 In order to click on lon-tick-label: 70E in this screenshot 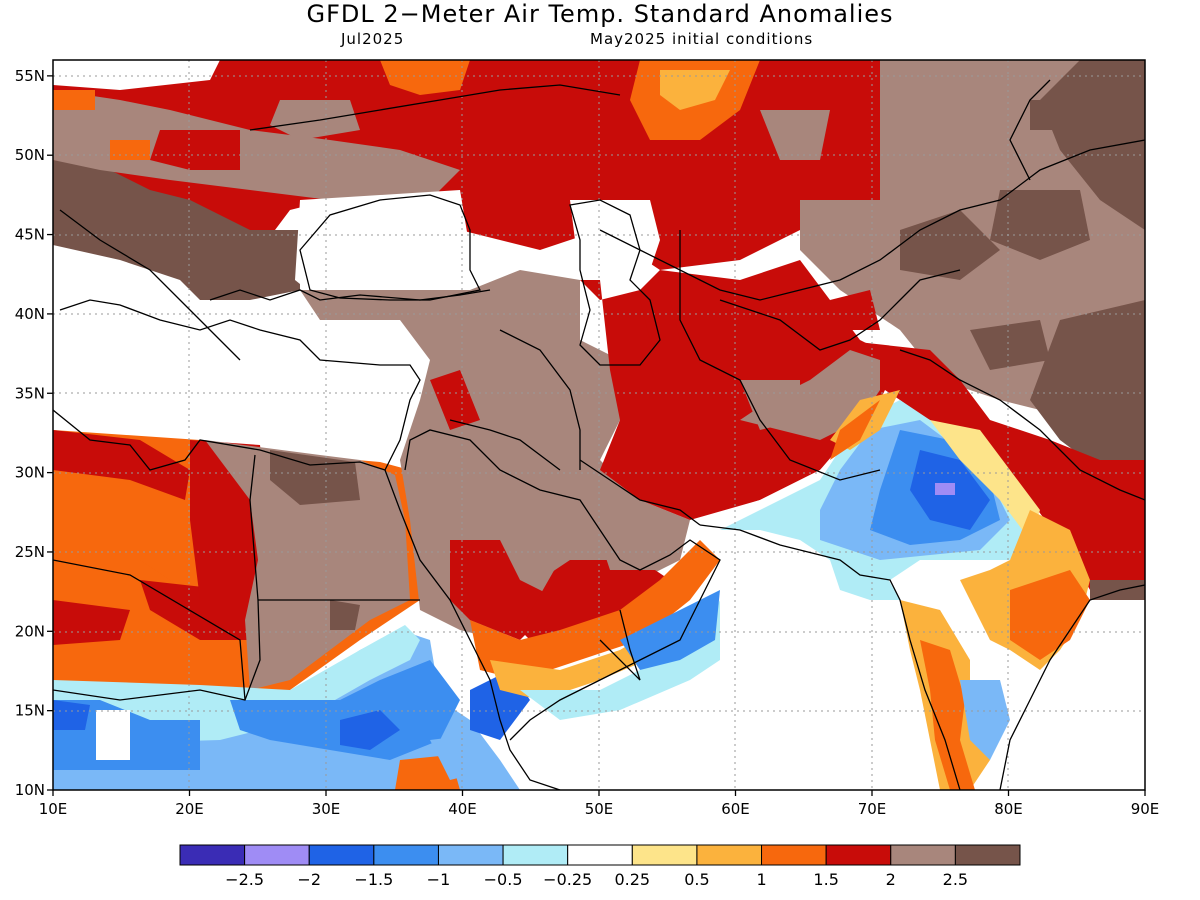, I will do `click(872, 809)`.